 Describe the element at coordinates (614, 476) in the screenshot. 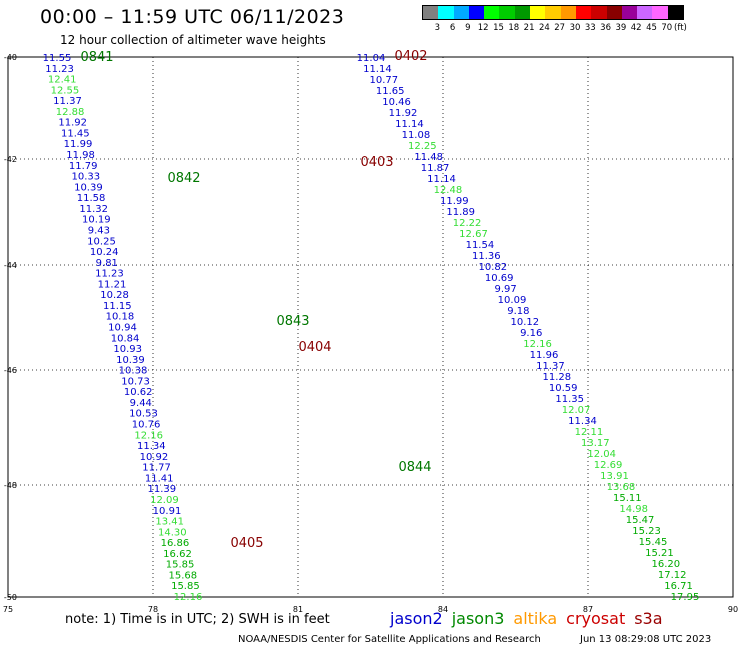

I see `swh-value-track-b: 13.91` at that location.